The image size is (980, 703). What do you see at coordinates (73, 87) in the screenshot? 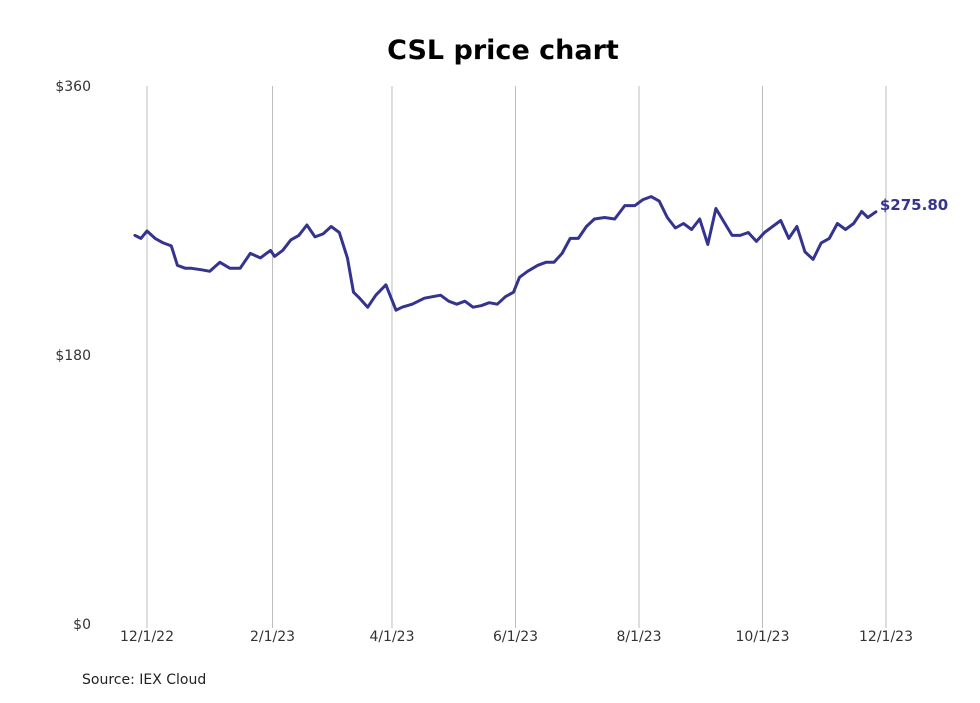
I see `y-tick-label: $360` at bounding box center [73, 87].